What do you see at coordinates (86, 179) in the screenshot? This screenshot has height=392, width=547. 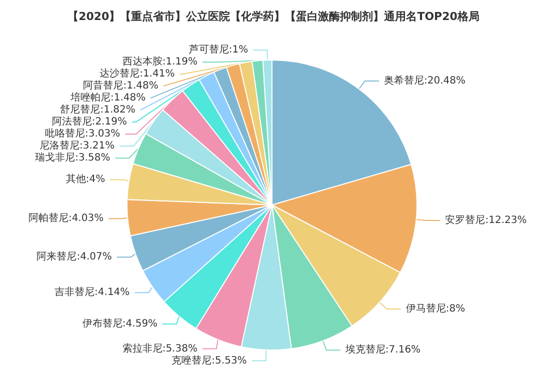 I see `slice-label: 其他:4%` at bounding box center [86, 179].